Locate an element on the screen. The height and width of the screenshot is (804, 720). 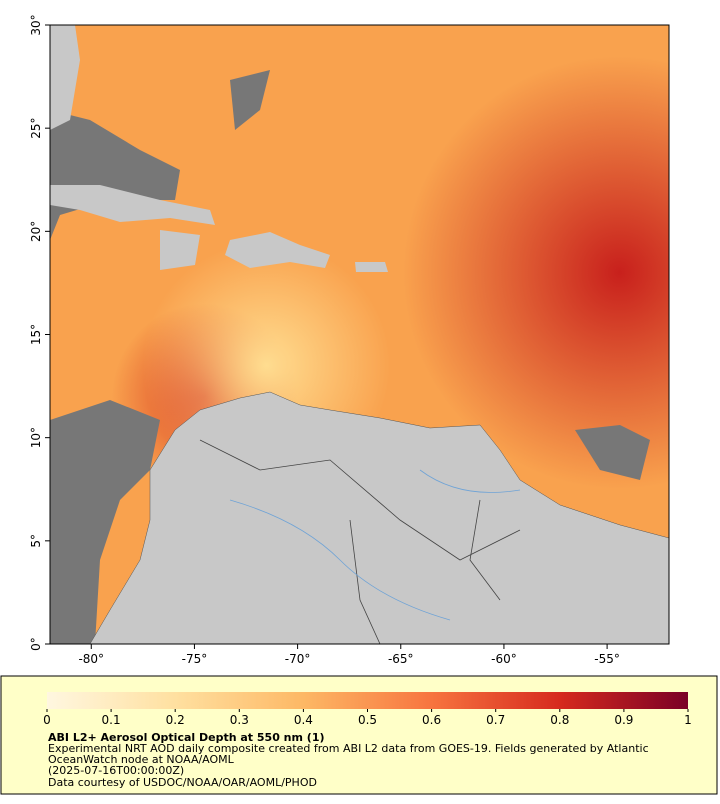
x-tick-label: -75° is located at coordinates (195, 659).